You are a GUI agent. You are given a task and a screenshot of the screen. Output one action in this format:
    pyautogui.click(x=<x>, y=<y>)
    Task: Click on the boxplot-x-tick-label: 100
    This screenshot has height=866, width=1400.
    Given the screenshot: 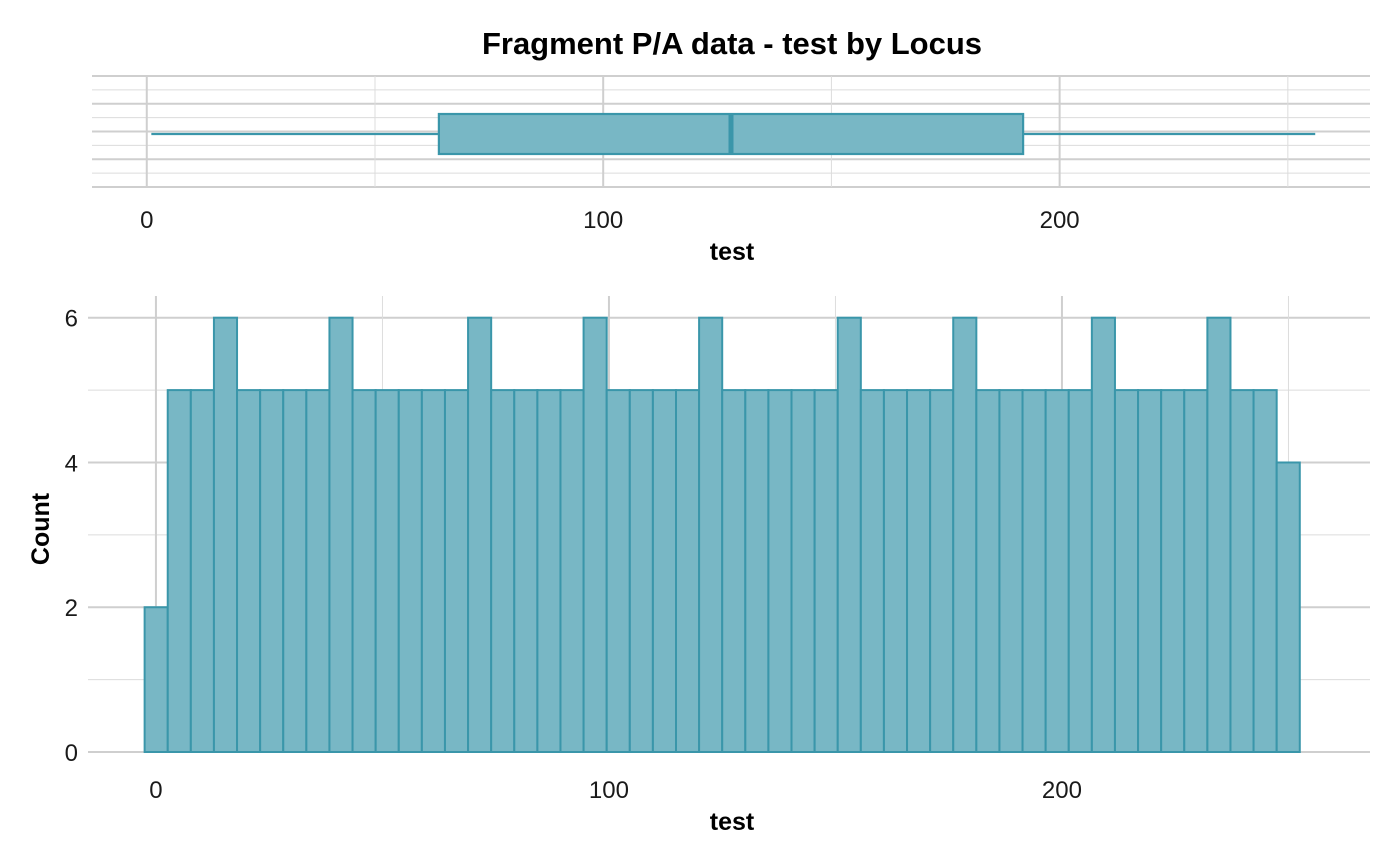 What is the action you would take?
    pyautogui.click(x=603, y=220)
    